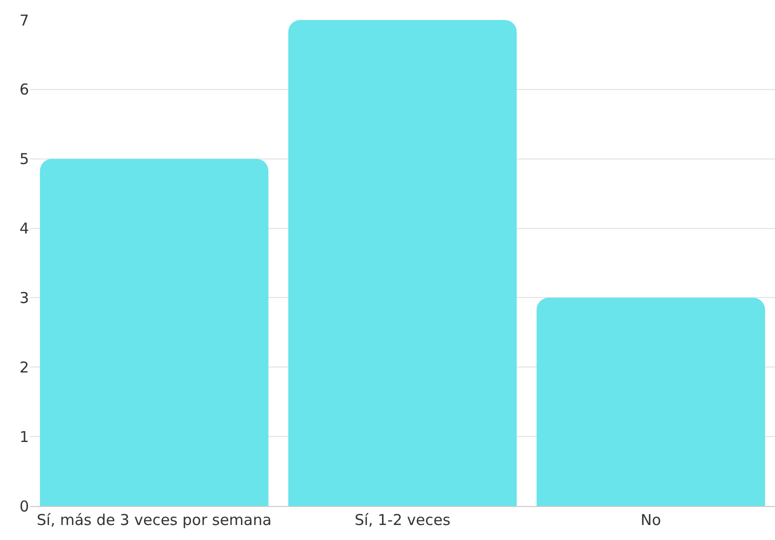 The image size is (775, 540). What do you see at coordinates (24, 159) in the screenshot?
I see `y-tick-label: 5` at bounding box center [24, 159].